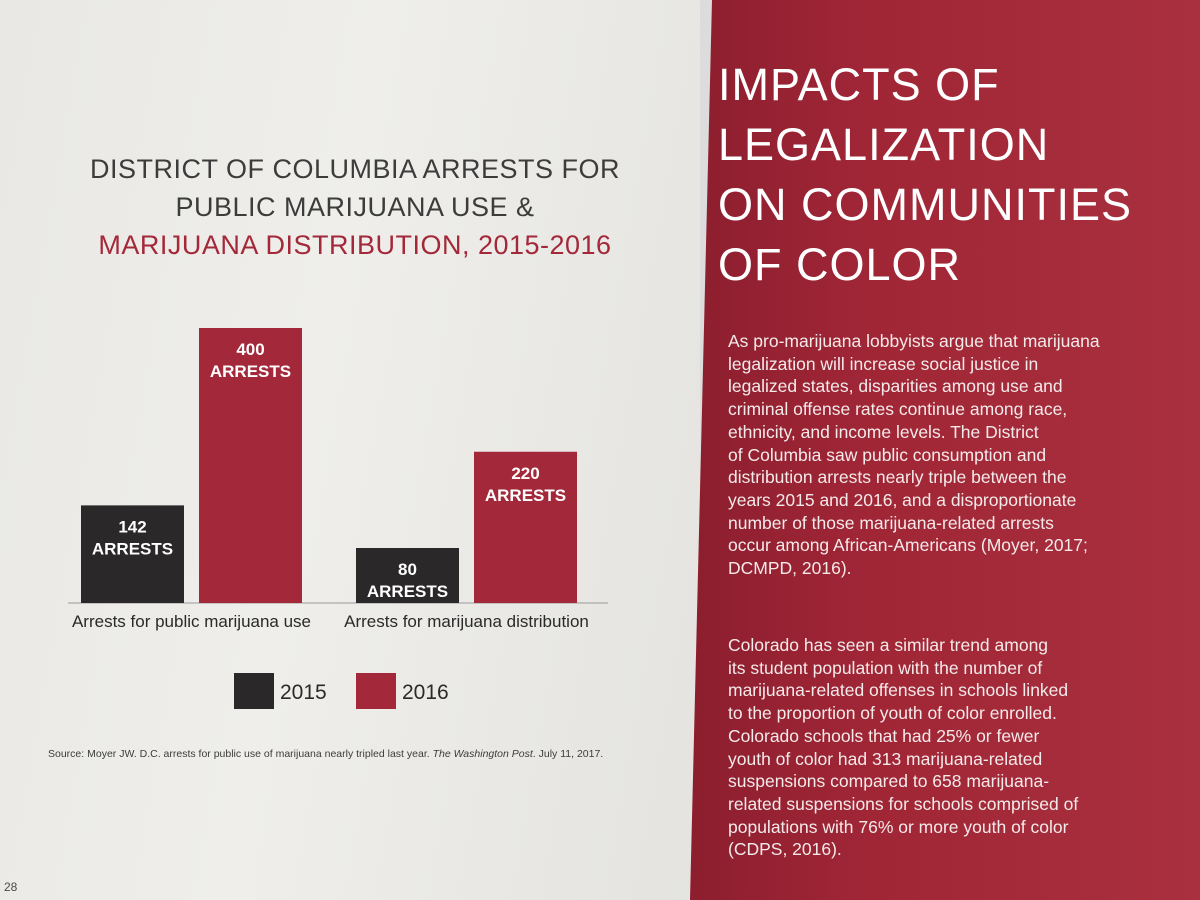 The image size is (1200, 900). Describe the element at coordinates (889, 781) in the screenshot. I see `paragraph-line: suspensions compared to 658 marijuana-` at that location.